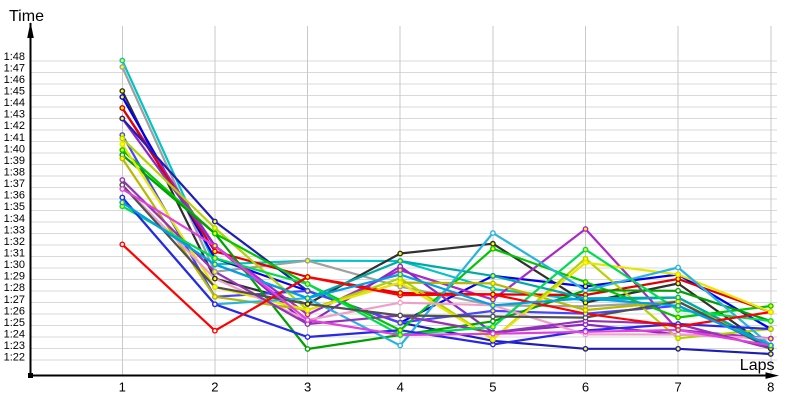 The image size is (800, 405). What do you see at coordinates (400, 387) in the screenshot?
I see `svg-text: 4` at bounding box center [400, 387].